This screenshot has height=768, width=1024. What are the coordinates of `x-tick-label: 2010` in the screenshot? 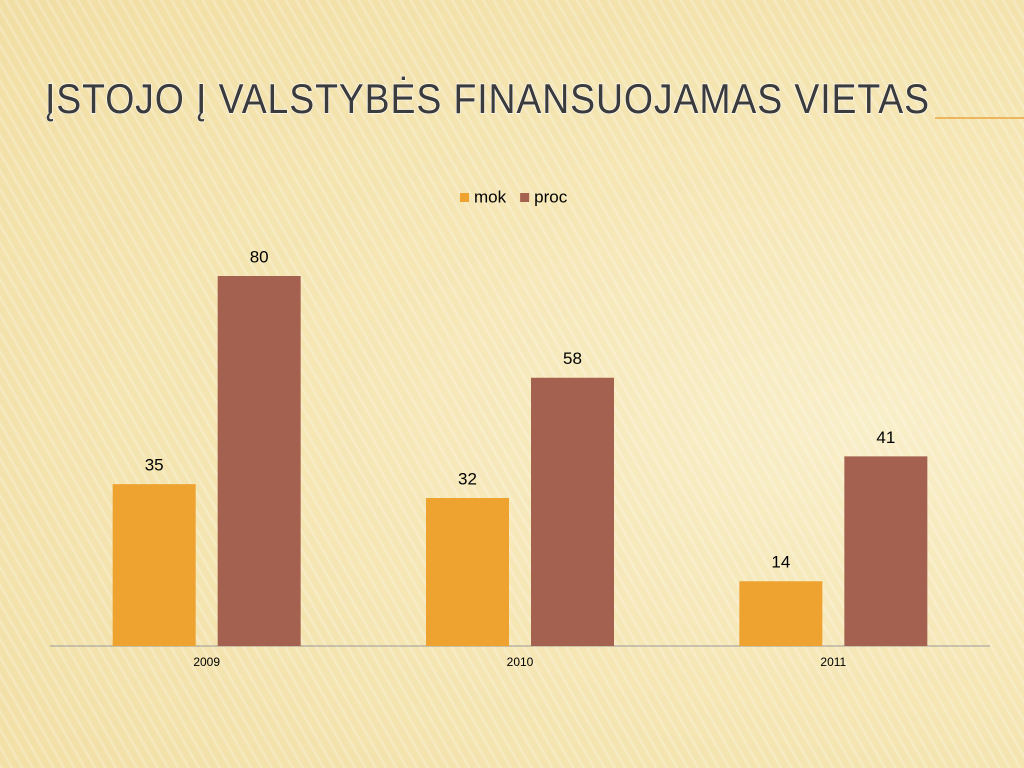 It's located at (520, 662).